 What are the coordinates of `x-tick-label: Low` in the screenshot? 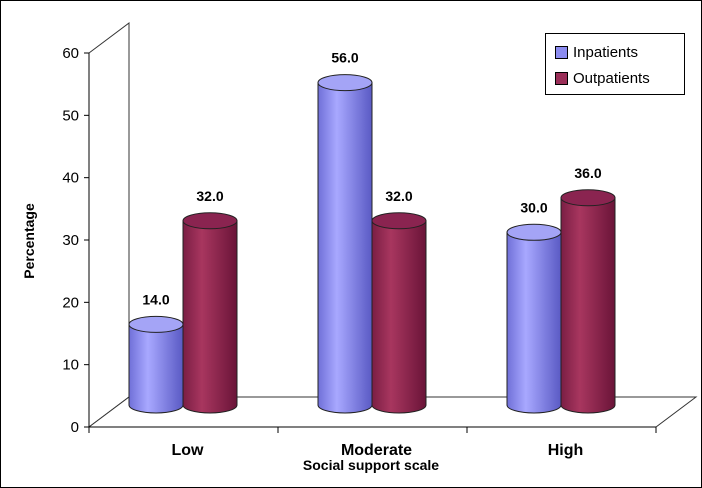 It's located at (188, 450).